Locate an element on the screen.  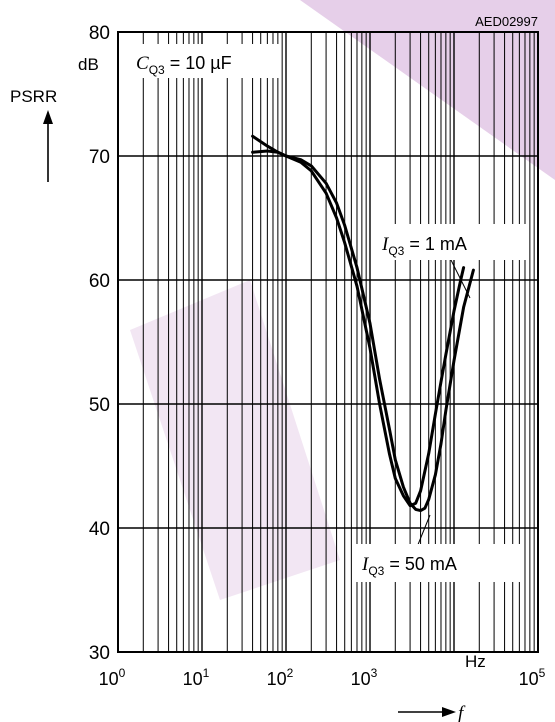
y-tick-label: 70 is located at coordinates (99, 157).